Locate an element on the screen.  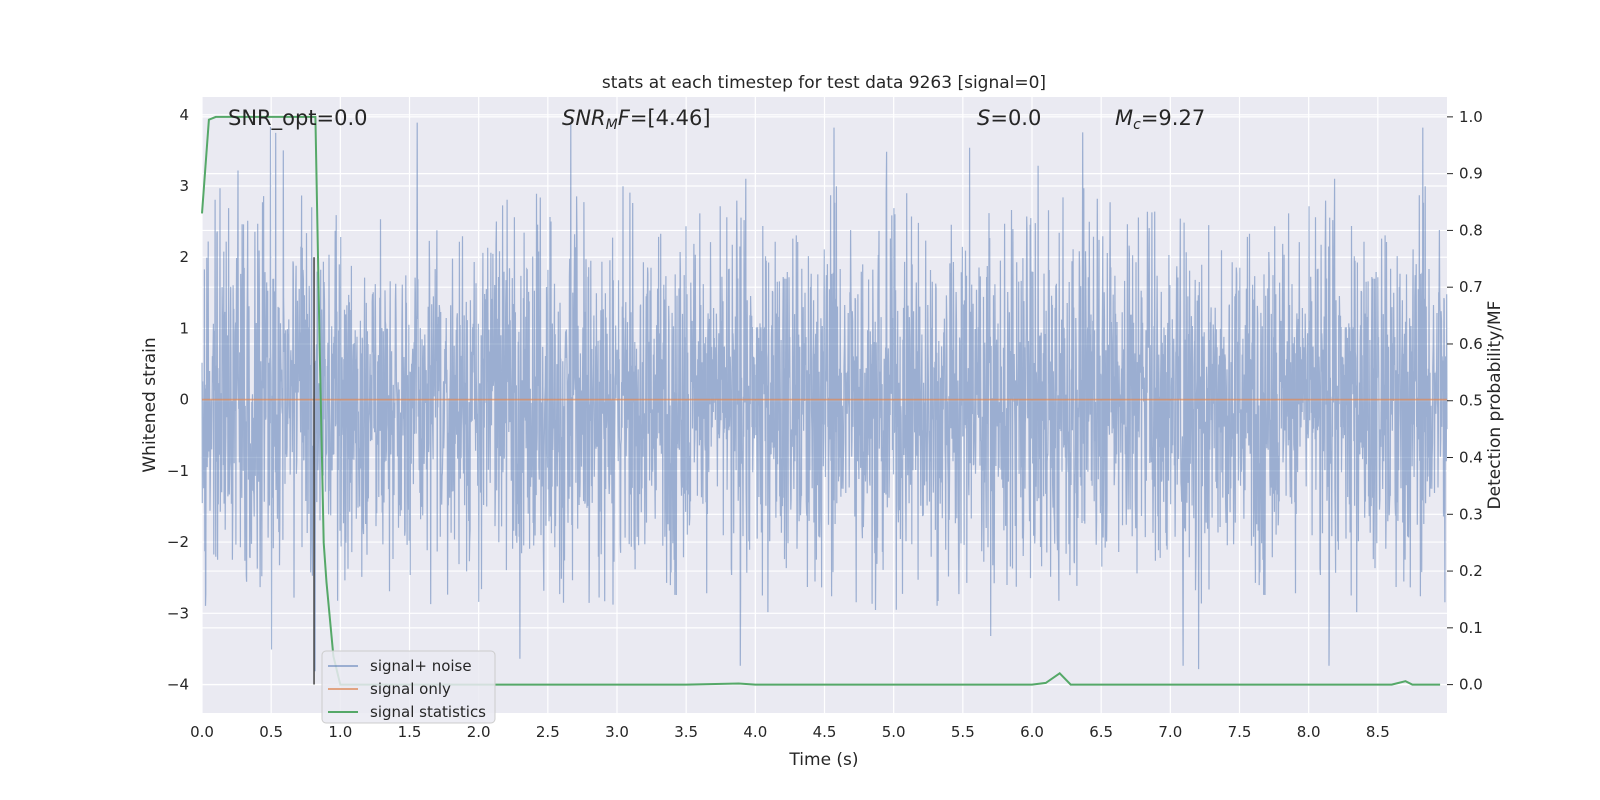
x-tick-label: 0.0 is located at coordinates (202, 732).